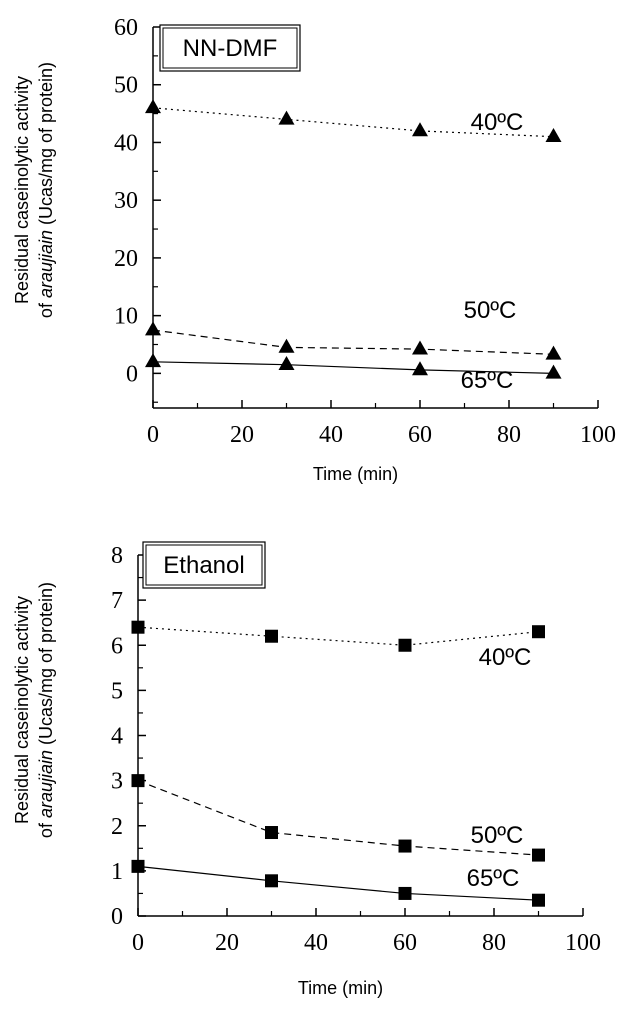 This screenshot has height=1011, width=624. What do you see at coordinates (117, 601) in the screenshot?
I see `y-tick-label: 7` at bounding box center [117, 601].